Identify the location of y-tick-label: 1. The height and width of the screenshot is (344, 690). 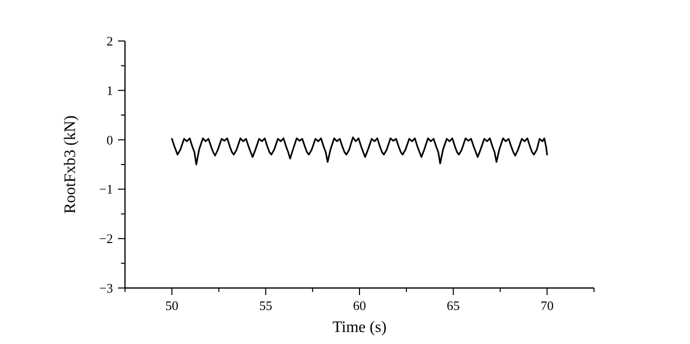
(109, 90).